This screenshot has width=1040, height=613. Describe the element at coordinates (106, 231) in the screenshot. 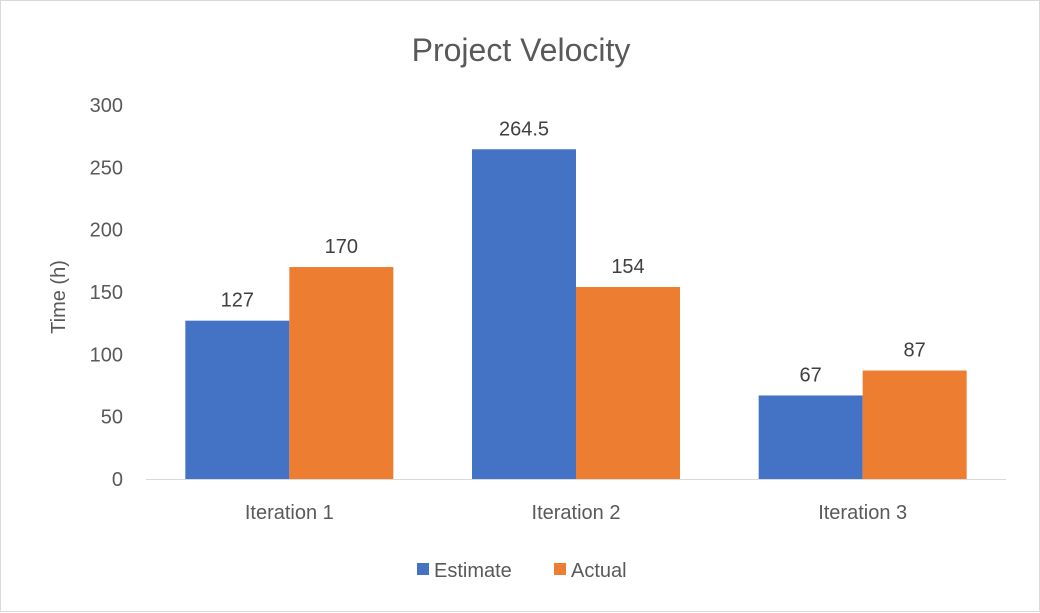

I see `y-tick-label: 200` at that location.